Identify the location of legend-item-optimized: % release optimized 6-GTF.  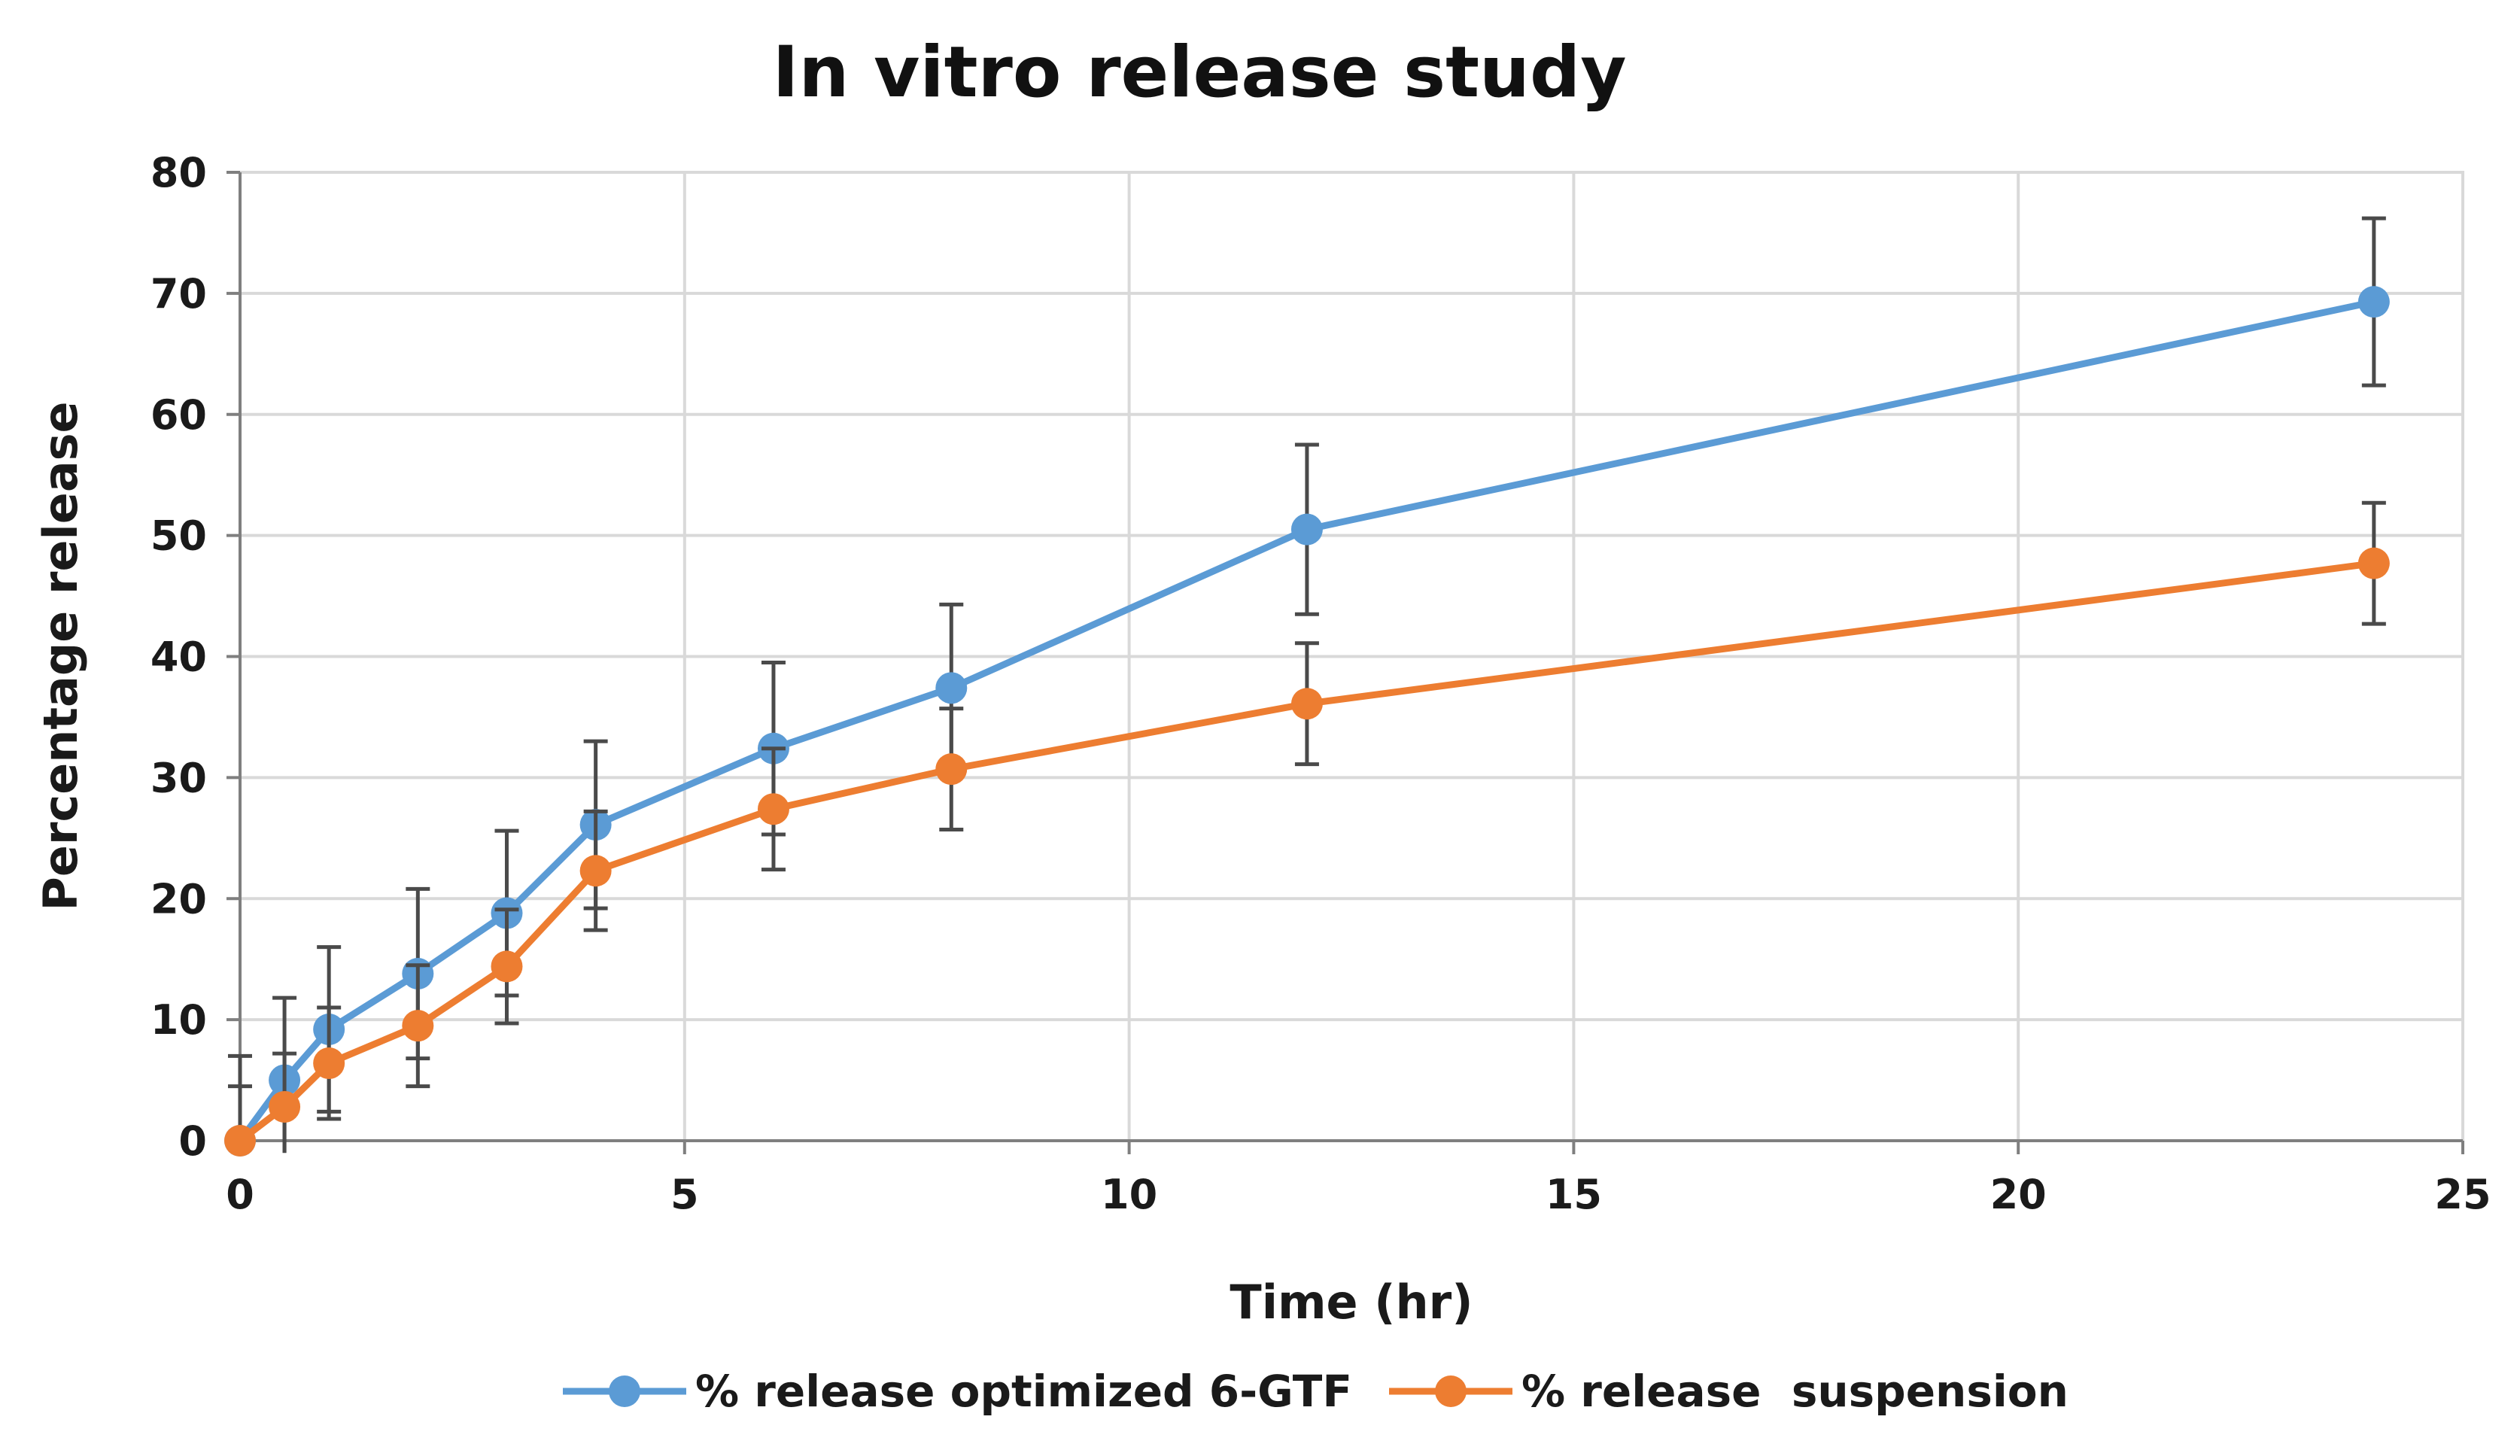
(957, 1391).